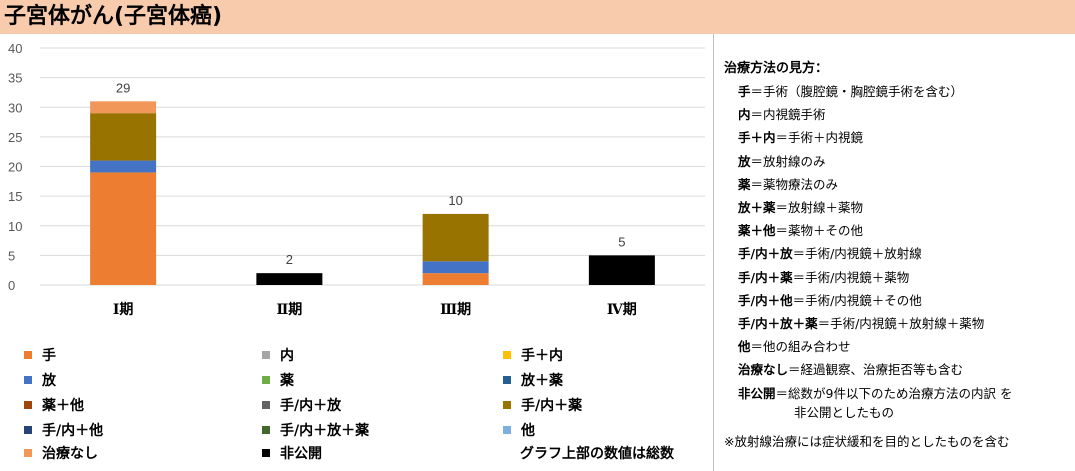 This screenshot has height=471, width=1075. Describe the element at coordinates (15, 226) in the screenshot. I see `y-tick-label: 10` at that location.